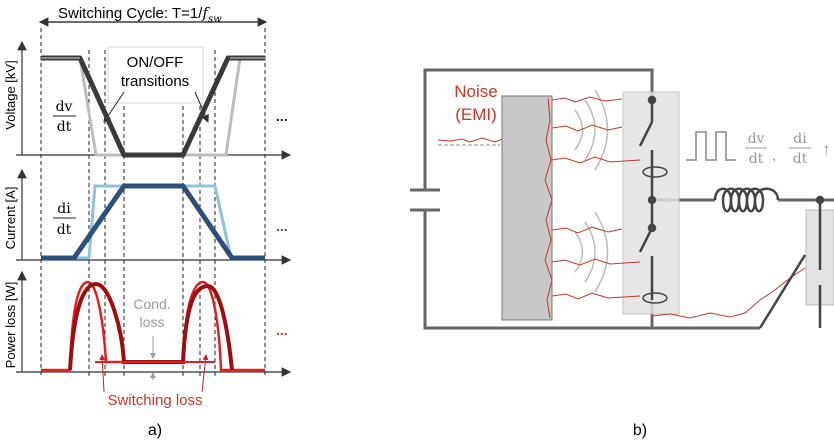 This screenshot has height=442, width=834. Describe the element at coordinates (155, 62) in the screenshot. I see `transitions-label-1: ON/OFF` at that location.